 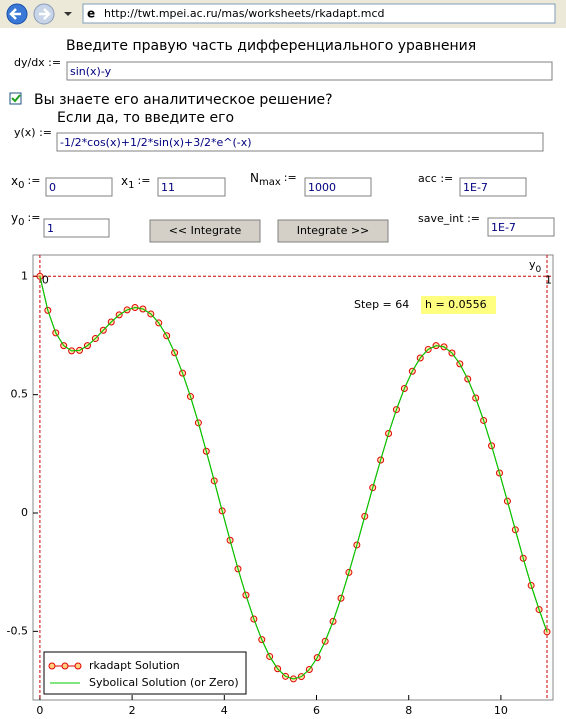 I want to click on legend-label: Sybolical Solution (or Zero), so click(x=164, y=682).